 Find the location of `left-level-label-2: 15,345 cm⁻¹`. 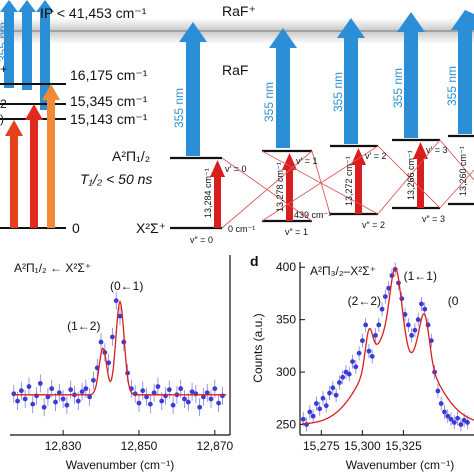

left-level-label-2: 15,345 cm⁻¹ is located at coordinates (109, 101).